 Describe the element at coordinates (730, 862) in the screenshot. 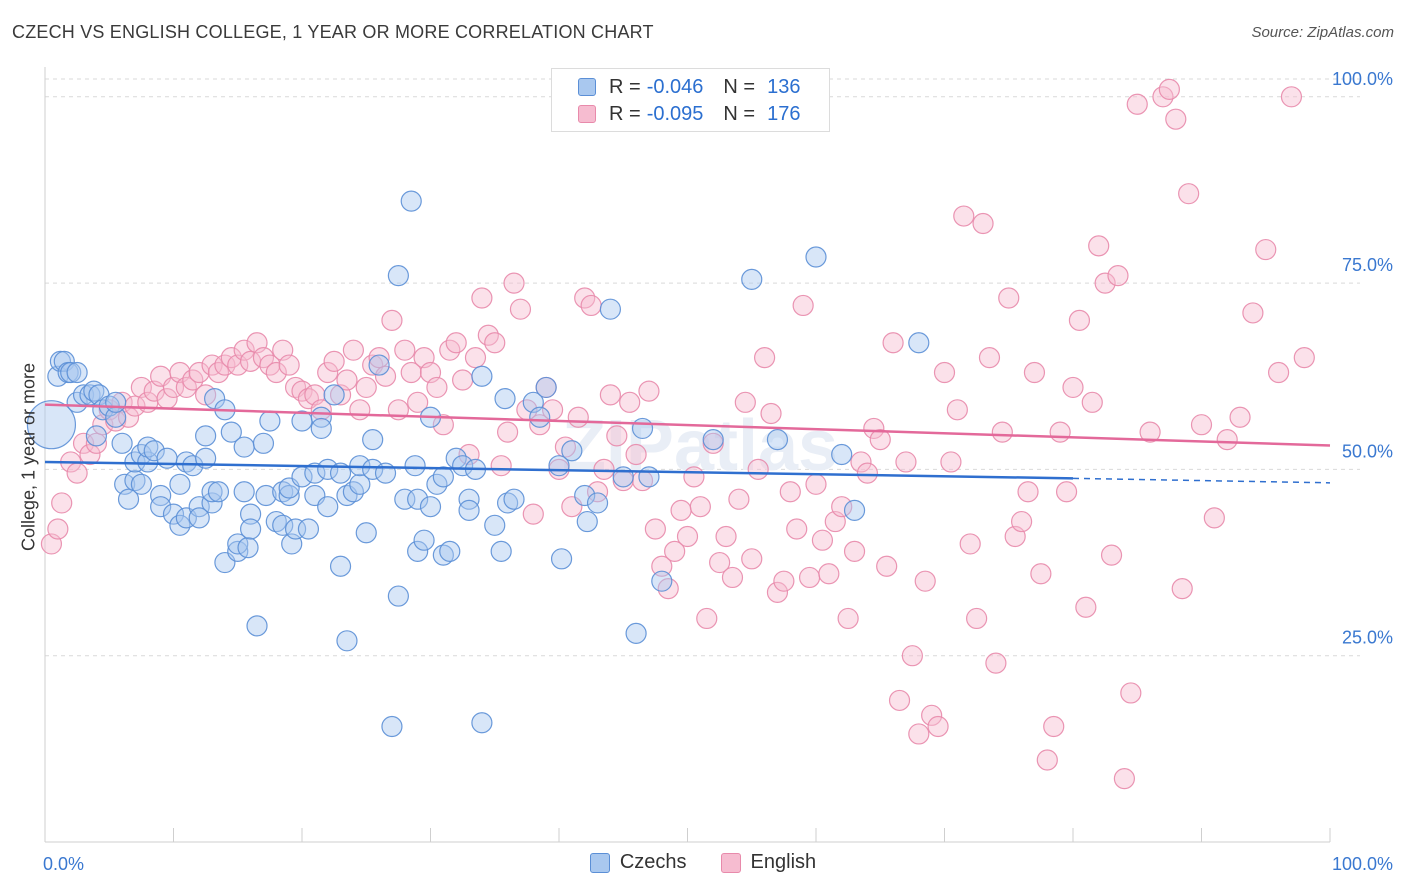

I see `english-legend-swatch` at that location.